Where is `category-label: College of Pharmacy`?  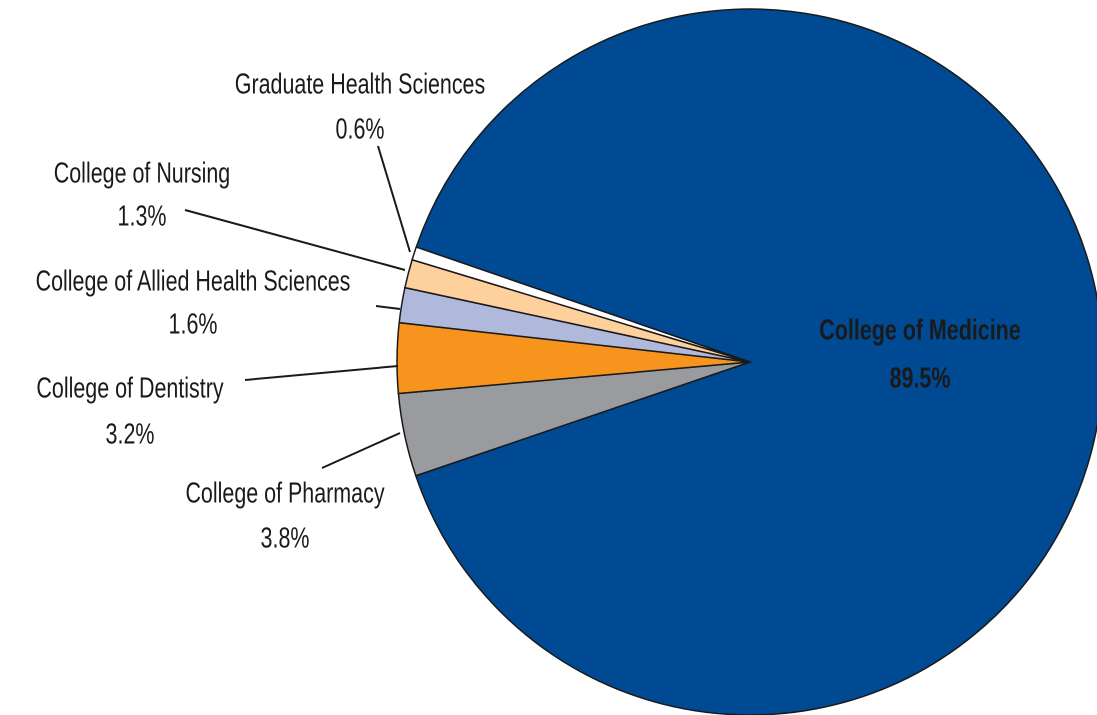 category-label: College of Pharmacy is located at coordinates (284, 494).